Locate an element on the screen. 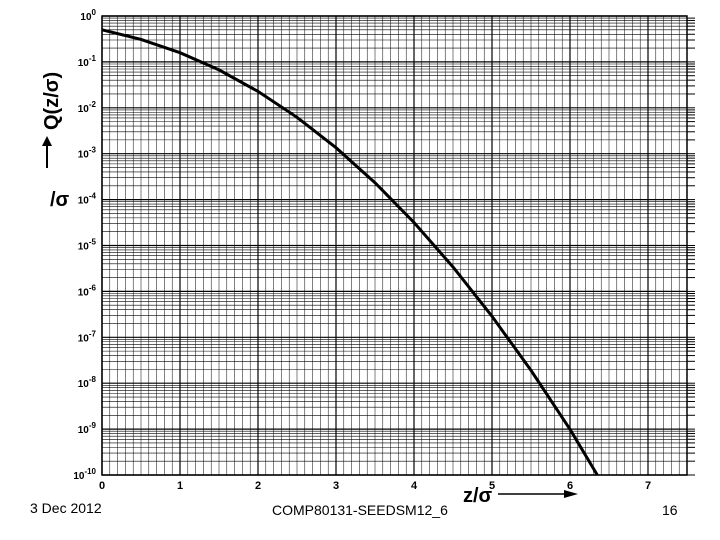  x-axis-arrow is located at coordinates (538, 494).